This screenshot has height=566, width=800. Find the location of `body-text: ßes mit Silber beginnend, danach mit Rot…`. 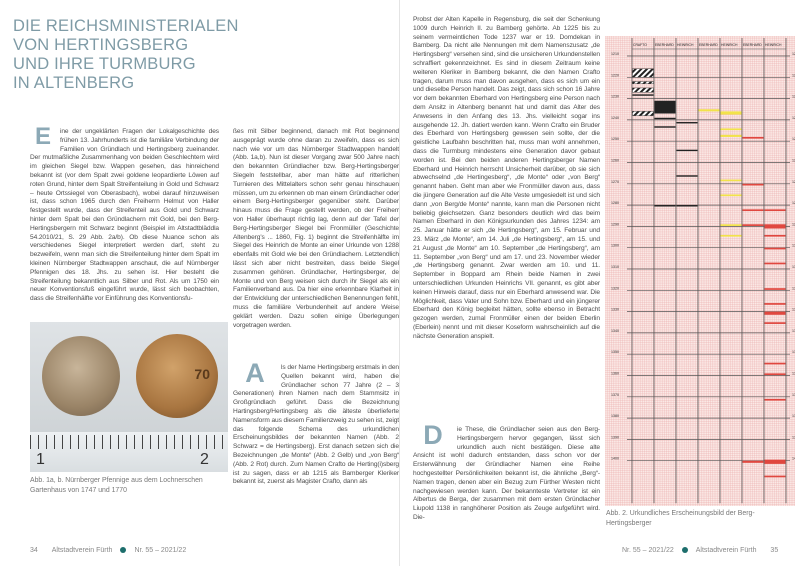

body-text: ßes mit Silber beginnend, danach mit Rot… is located at coordinates (316, 228).